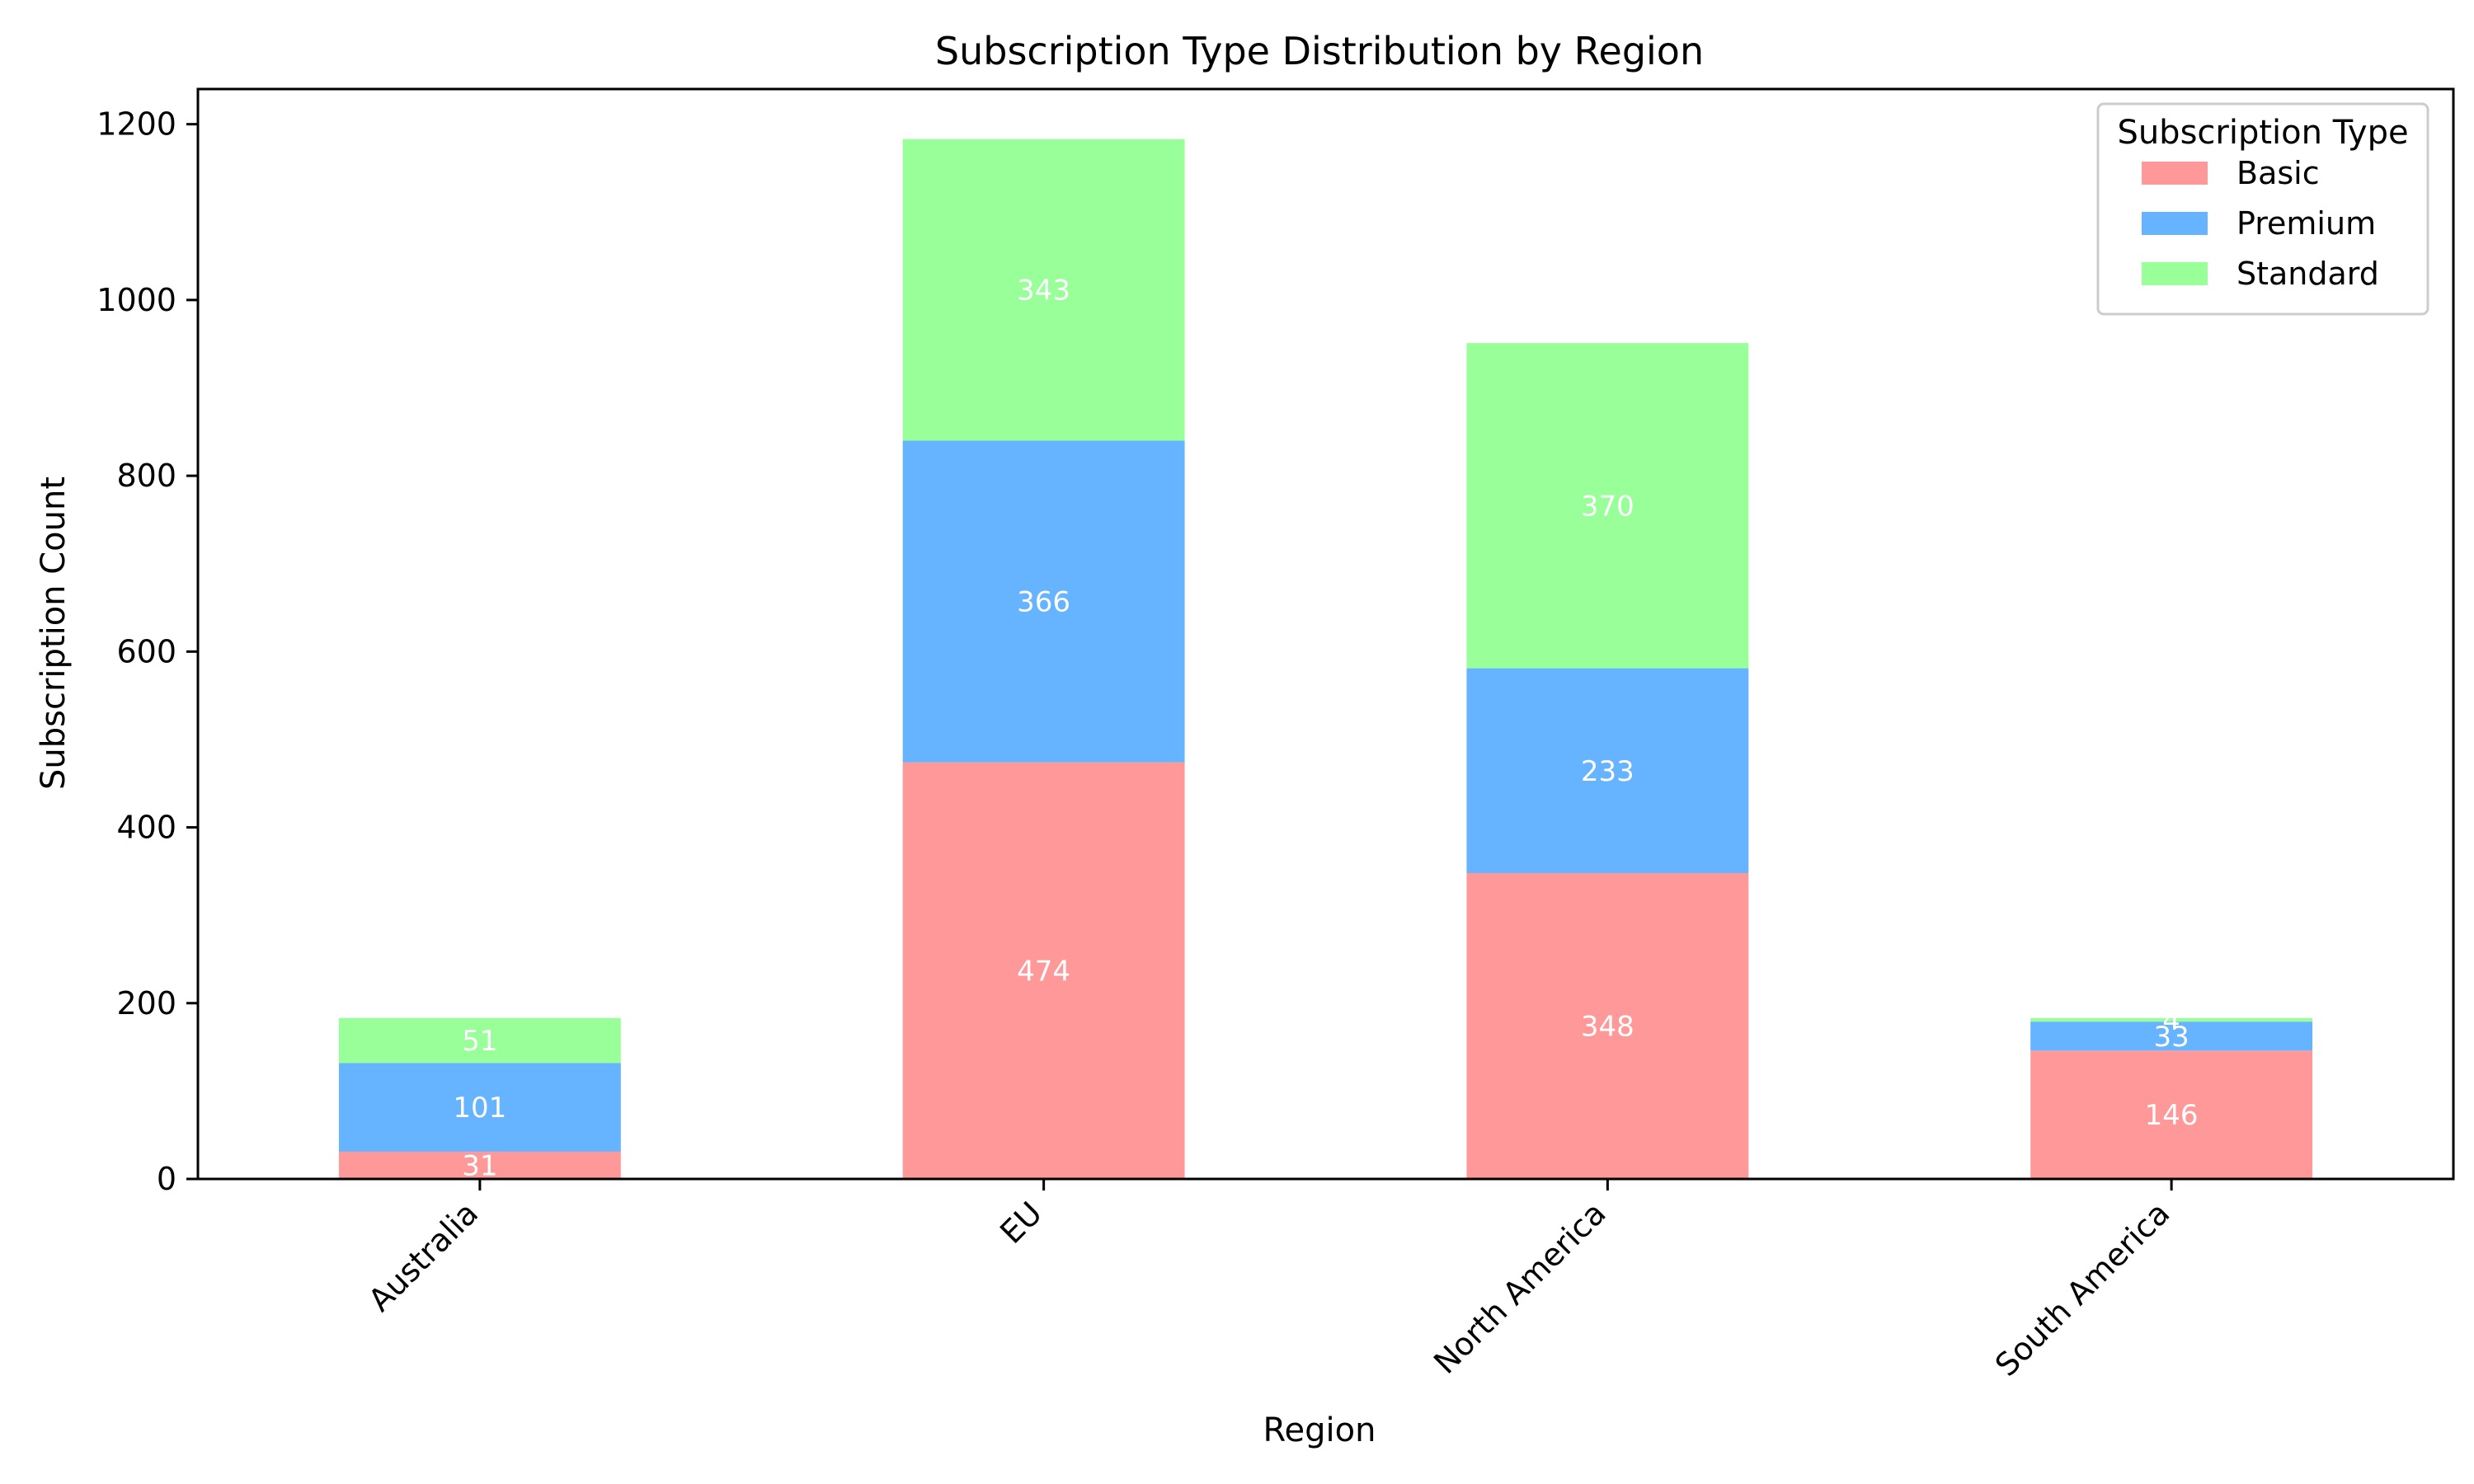 The width and height of the screenshot is (2474, 1484). I want to click on legend-label-basic: Basic, so click(2278, 173).